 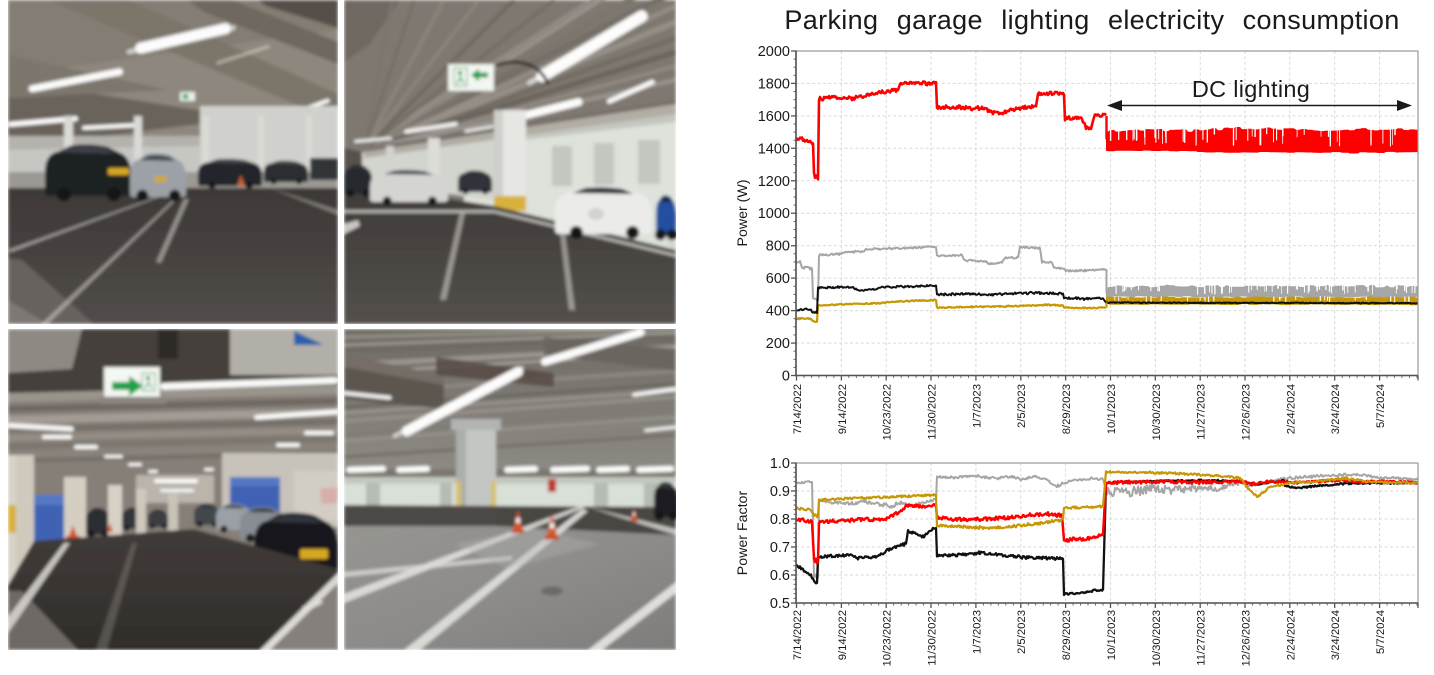 I want to click on svg-text: 0, so click(x=786, y=377).